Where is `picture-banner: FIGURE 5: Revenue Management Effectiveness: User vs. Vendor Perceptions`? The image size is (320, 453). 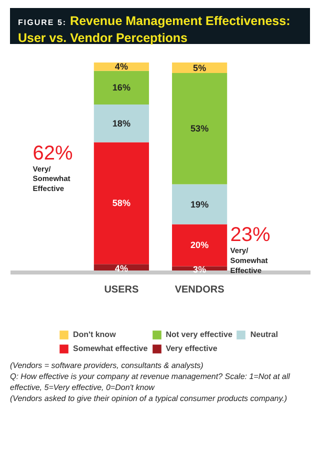
picture-banner: FIGURE 5: Revenue Management Effectiveness: User vs. Vendor Perceptions is located at coordinates (160, 26).